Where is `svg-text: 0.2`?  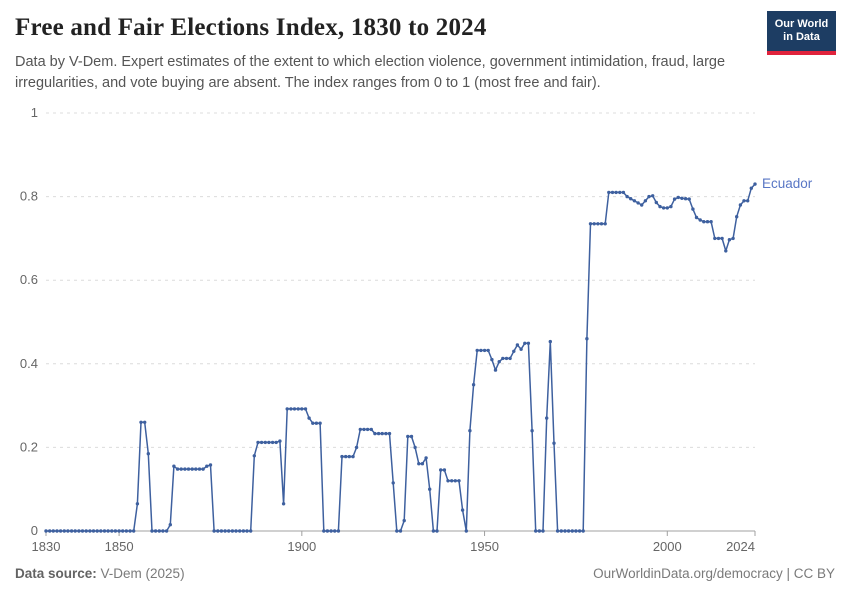 svg-text: 0.2 is located at coordinates (29, 446).